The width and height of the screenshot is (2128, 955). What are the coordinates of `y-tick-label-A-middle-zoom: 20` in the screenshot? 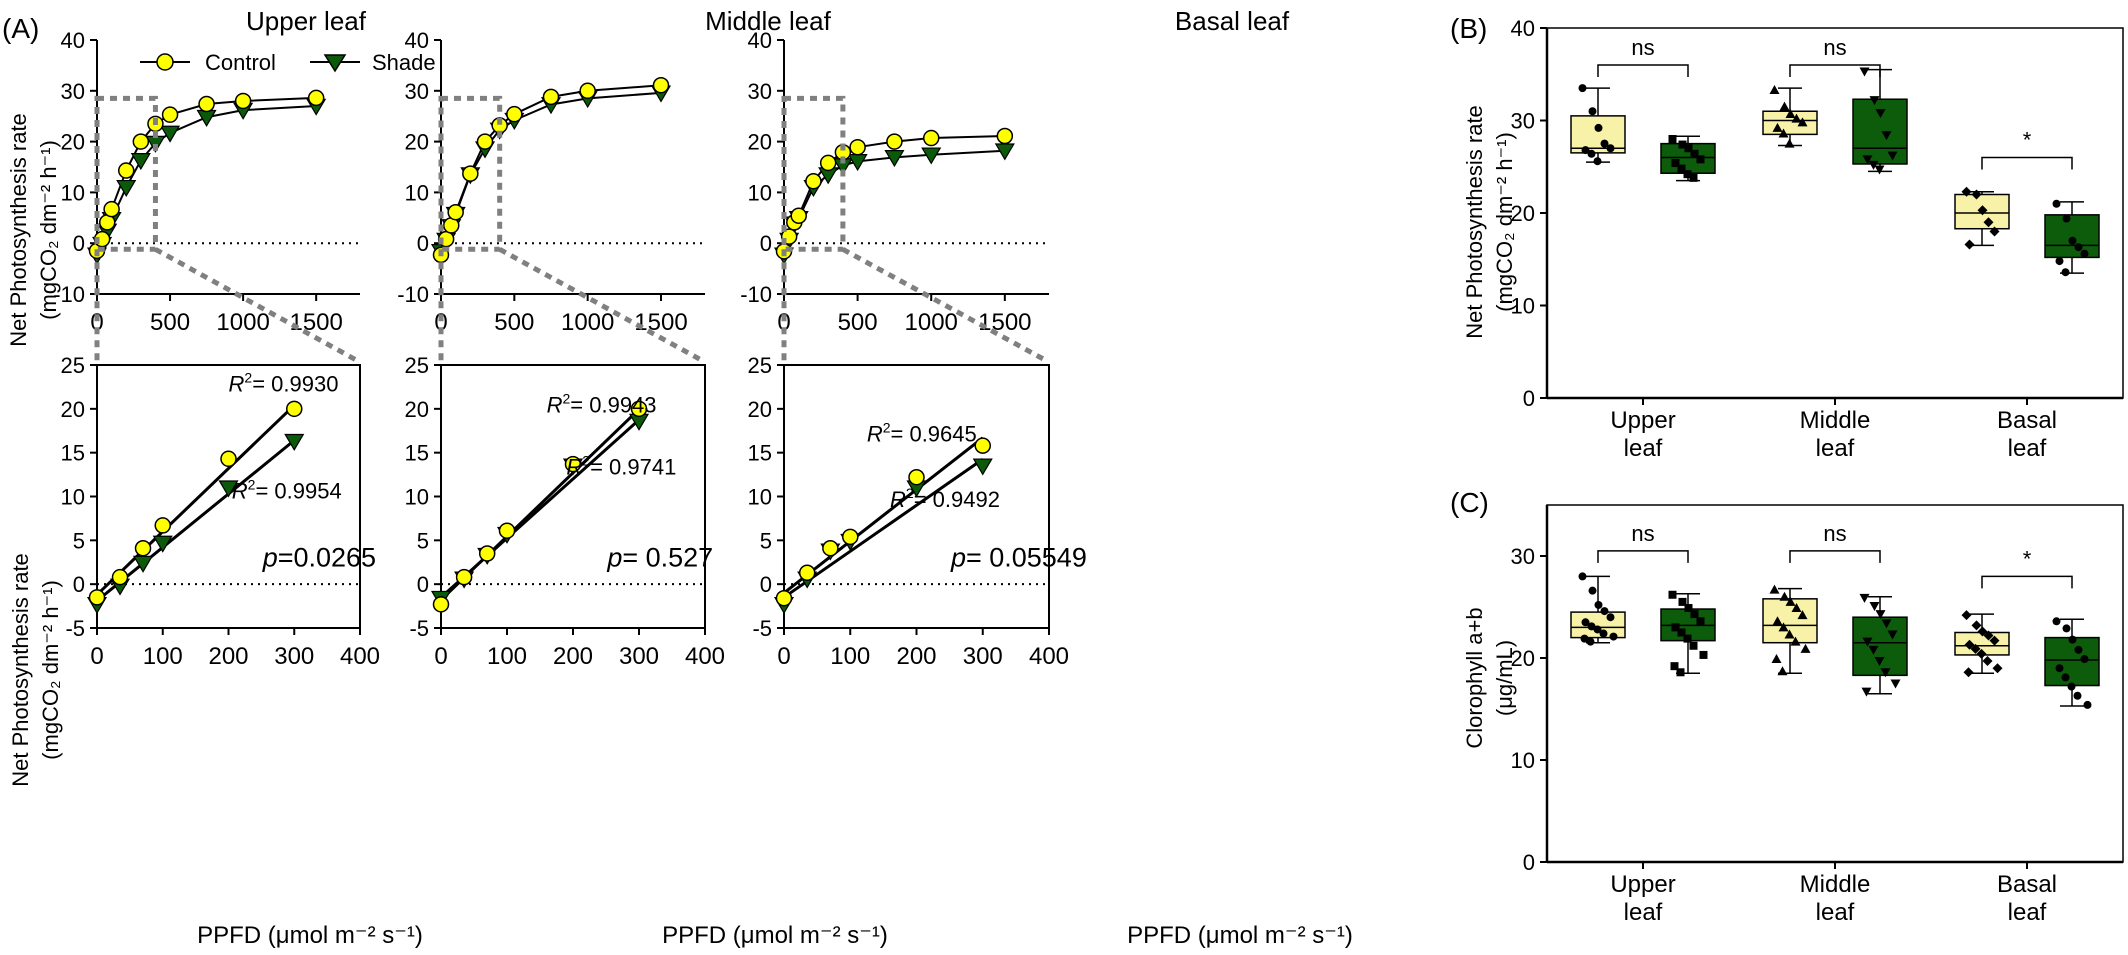 It's located at (417, 409).